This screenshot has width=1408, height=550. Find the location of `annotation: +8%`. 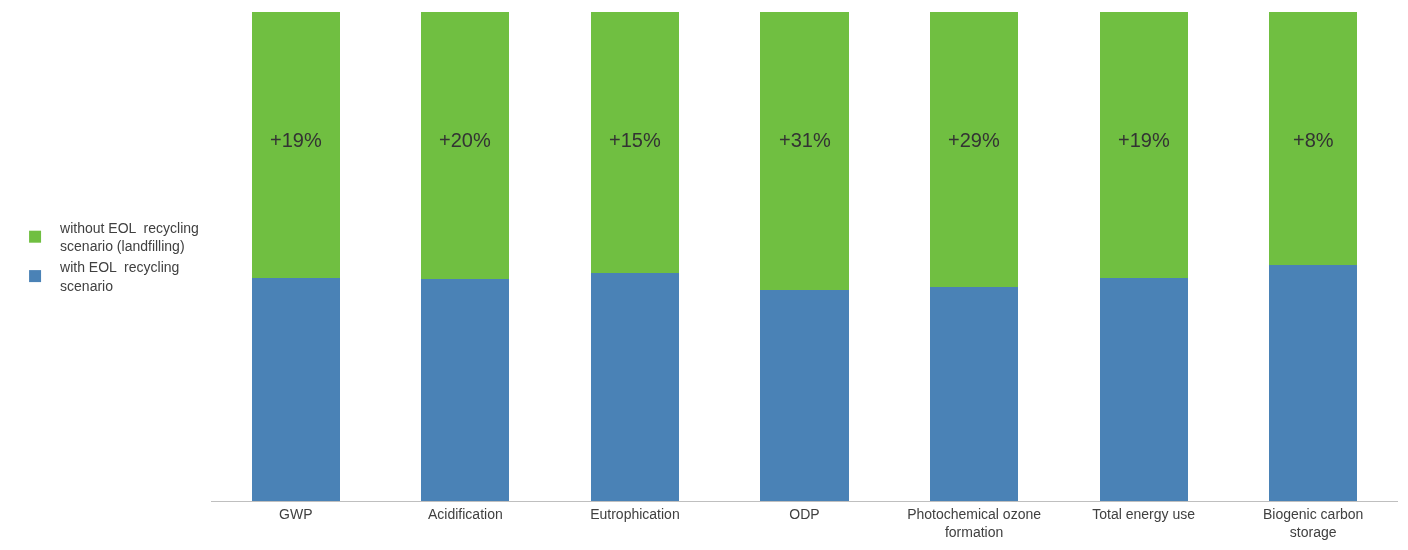

annotation: +8% is located at coordinates (1313, 140).